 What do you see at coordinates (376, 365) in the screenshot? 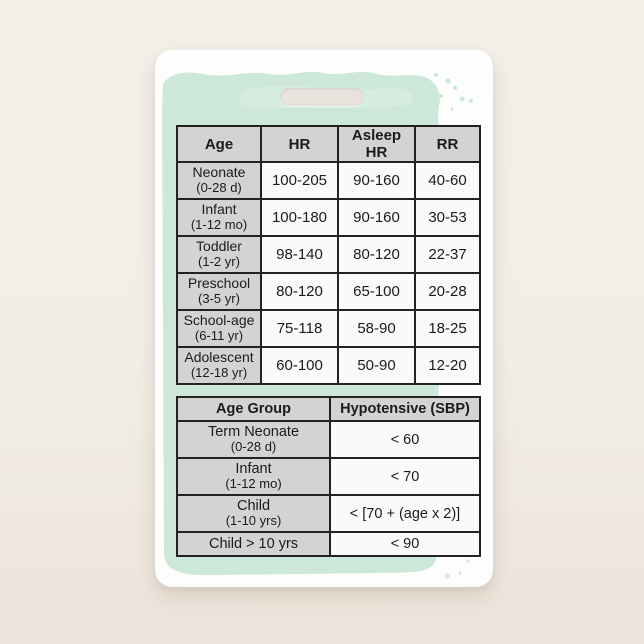
I see `asleep-hr-cell: 50-90` at bounding box center [376, 365].